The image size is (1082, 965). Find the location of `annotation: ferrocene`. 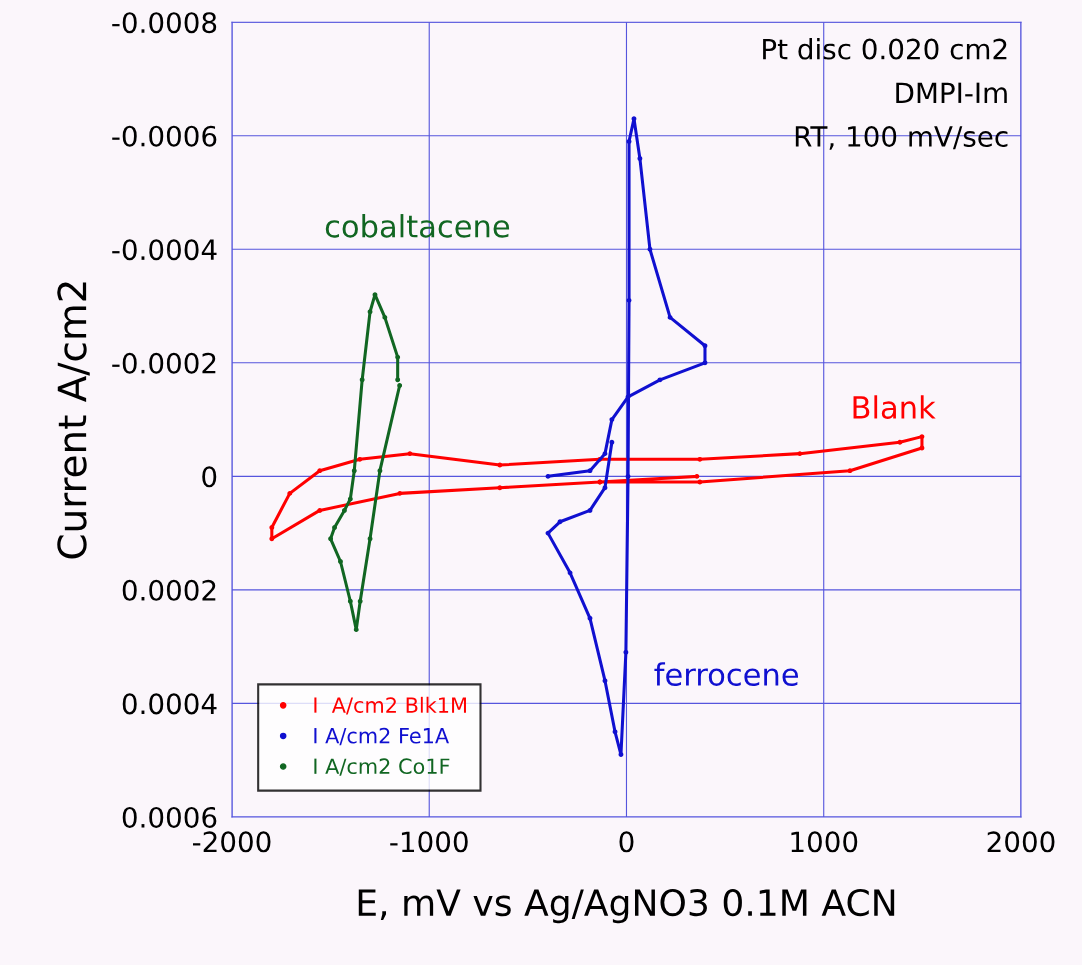

annotation: ferrocene is located at coordinates (726, 674).